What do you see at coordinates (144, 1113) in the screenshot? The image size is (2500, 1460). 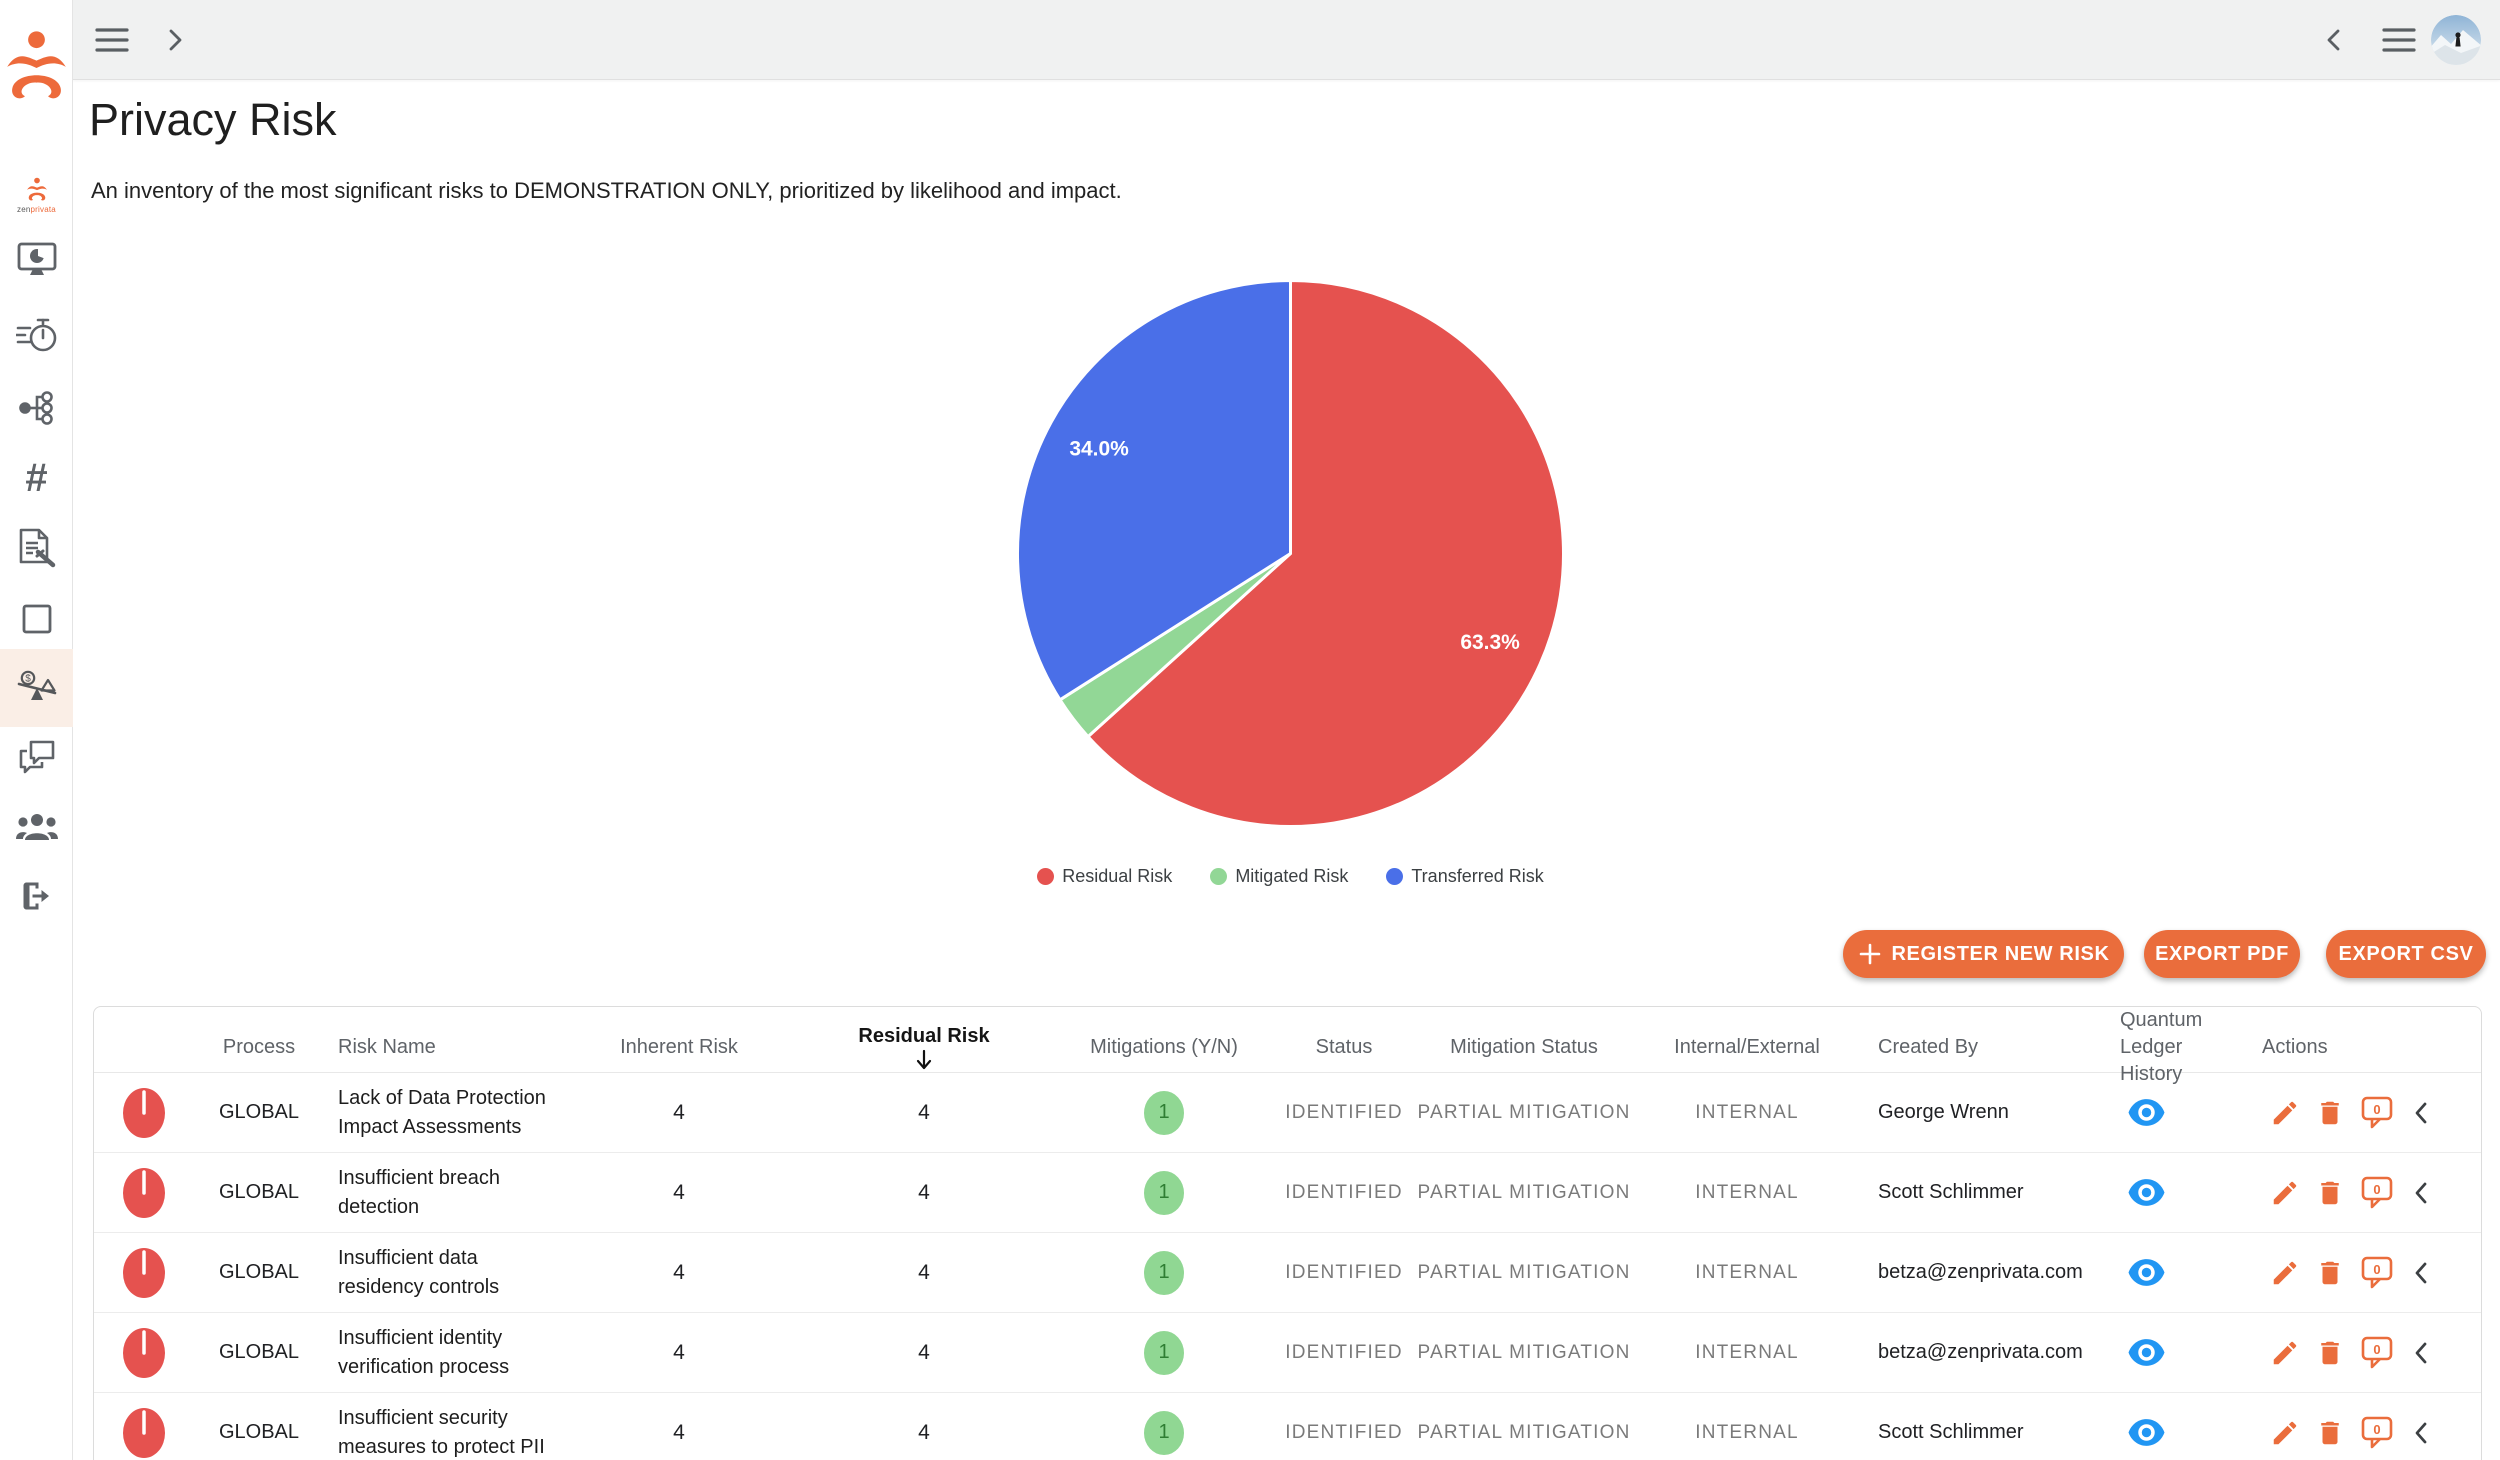 I see `risk-level-indicator` at bounding box center [144, 1113].